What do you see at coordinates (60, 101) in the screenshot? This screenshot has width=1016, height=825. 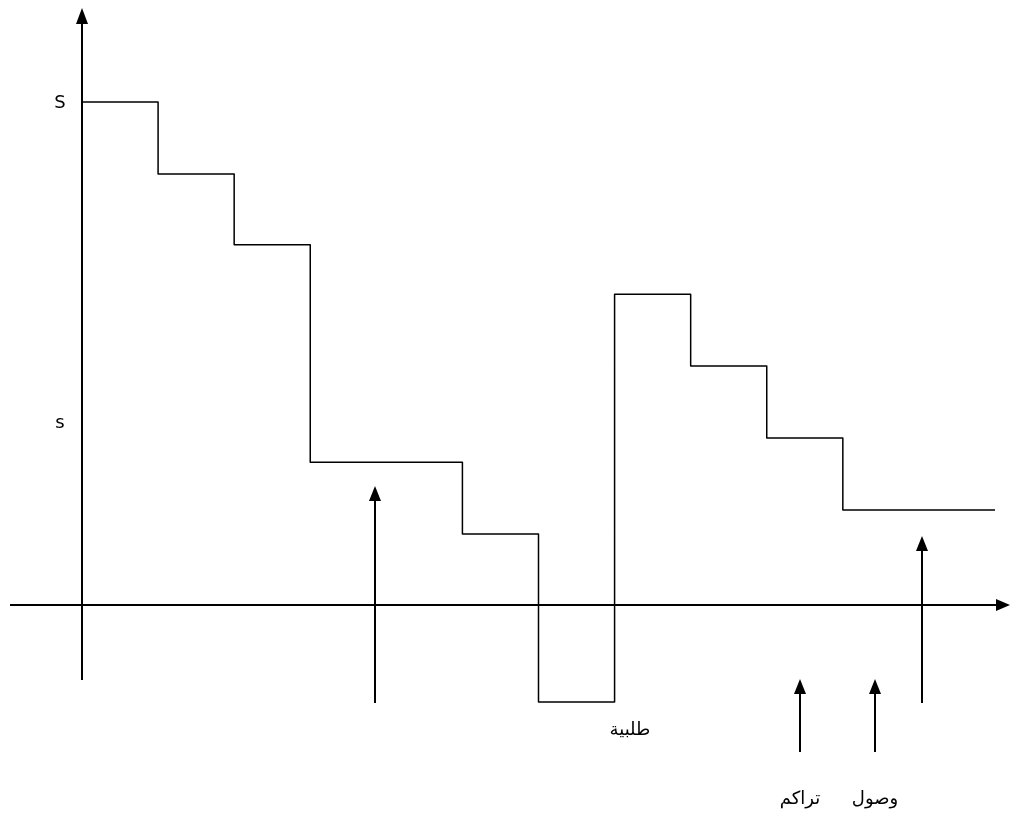 I see `annotation: S` at bounding box center [60, 101].